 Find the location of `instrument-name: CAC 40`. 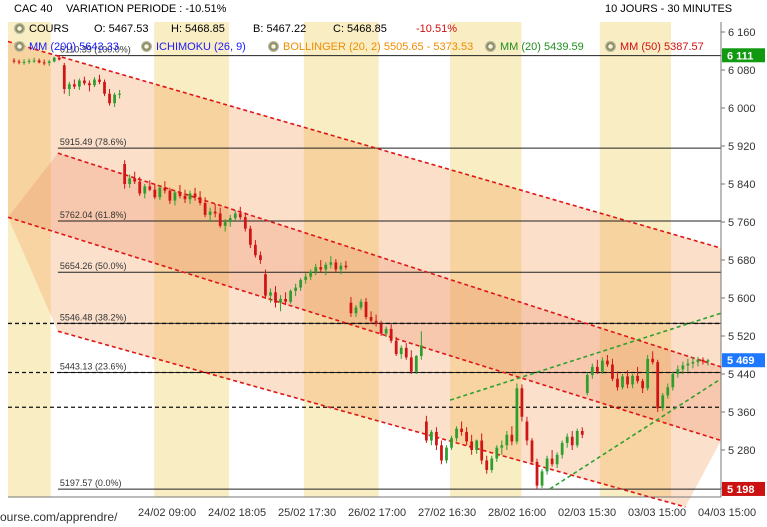

instrument-name: CAC 40 is located at coordinates (33, 9).